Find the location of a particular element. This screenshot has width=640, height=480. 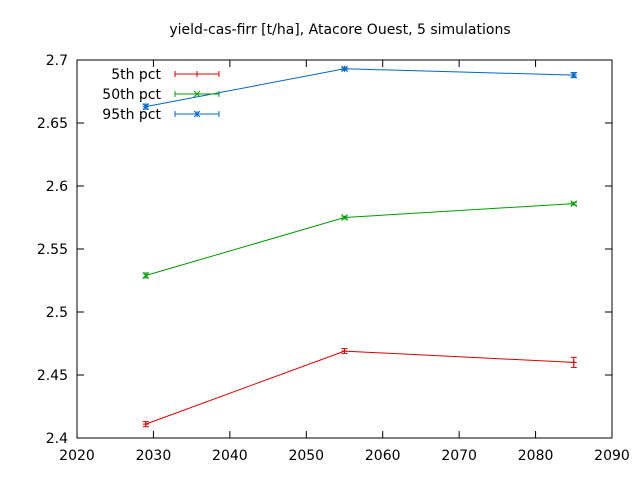

x-tick-label: 2050 is located at coordinates (306, 456).